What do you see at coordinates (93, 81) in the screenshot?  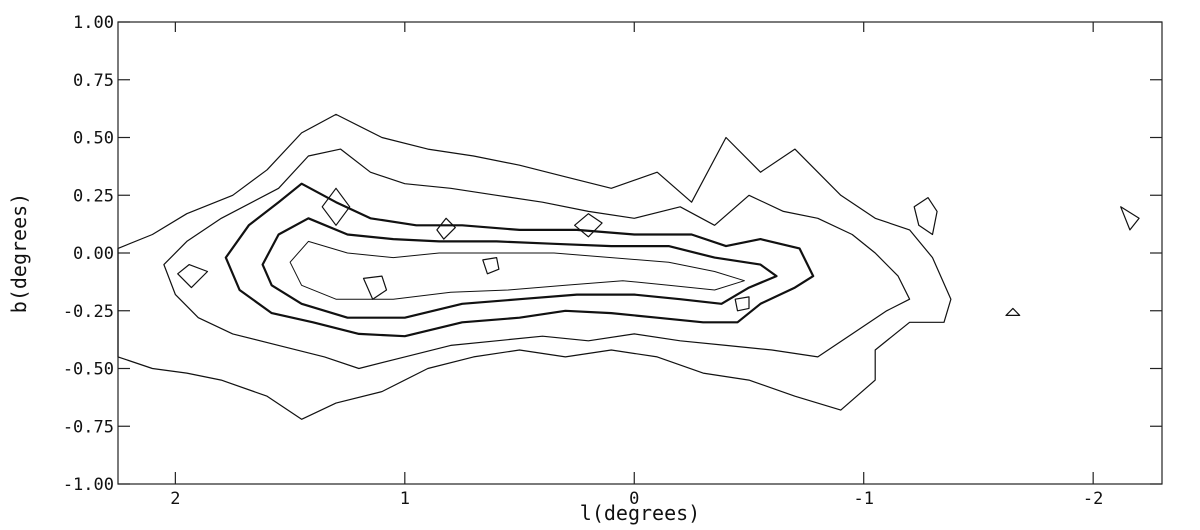 I see `y-tick-label: 0.75` at bounding box center [93, 81].